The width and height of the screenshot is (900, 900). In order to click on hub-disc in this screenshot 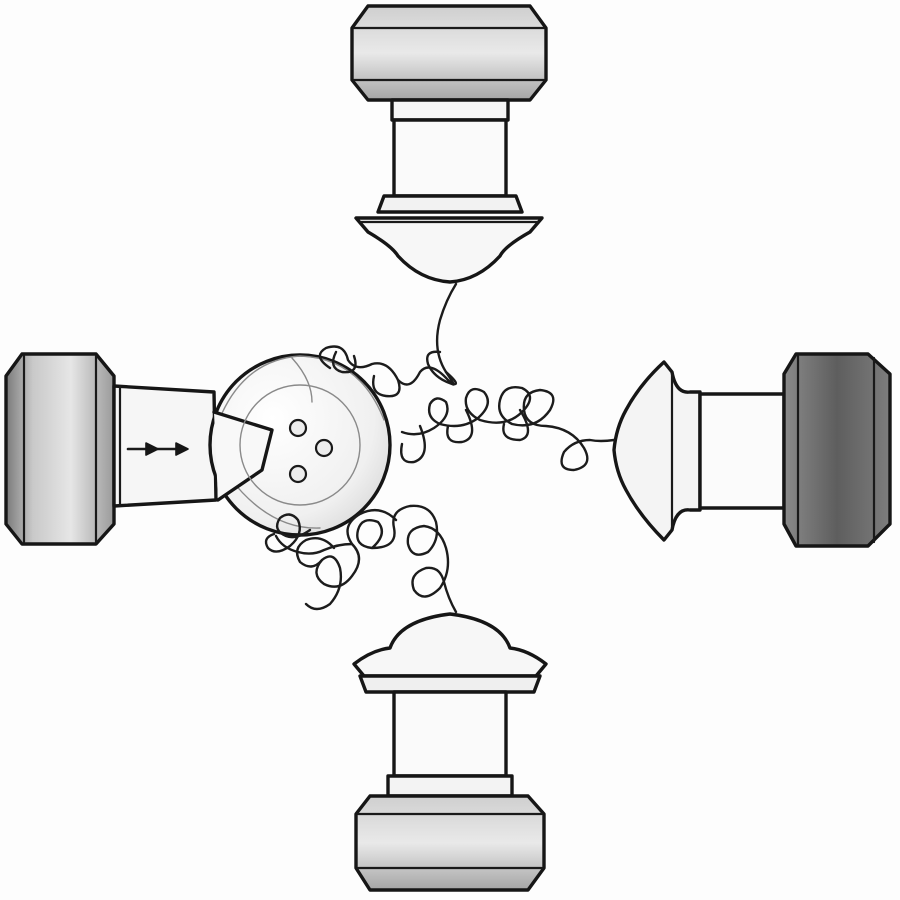, I will do `click(300, 445)`.